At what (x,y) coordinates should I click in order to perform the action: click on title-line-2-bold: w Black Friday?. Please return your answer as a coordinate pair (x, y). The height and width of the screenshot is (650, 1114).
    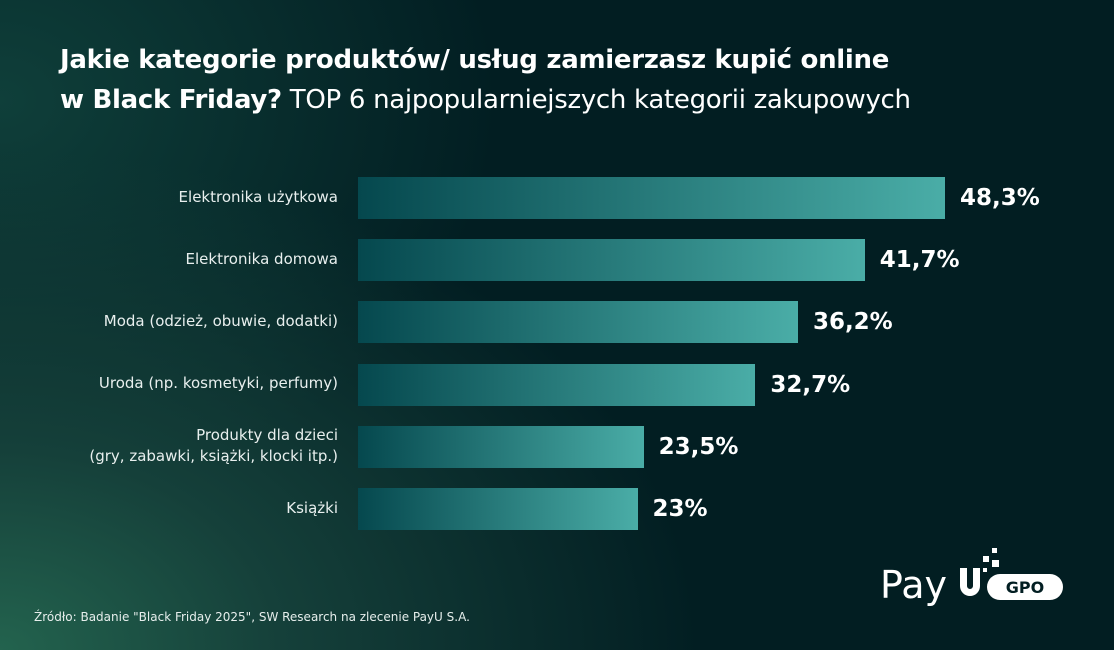
    Looking at the image, I should click on (171, 100).